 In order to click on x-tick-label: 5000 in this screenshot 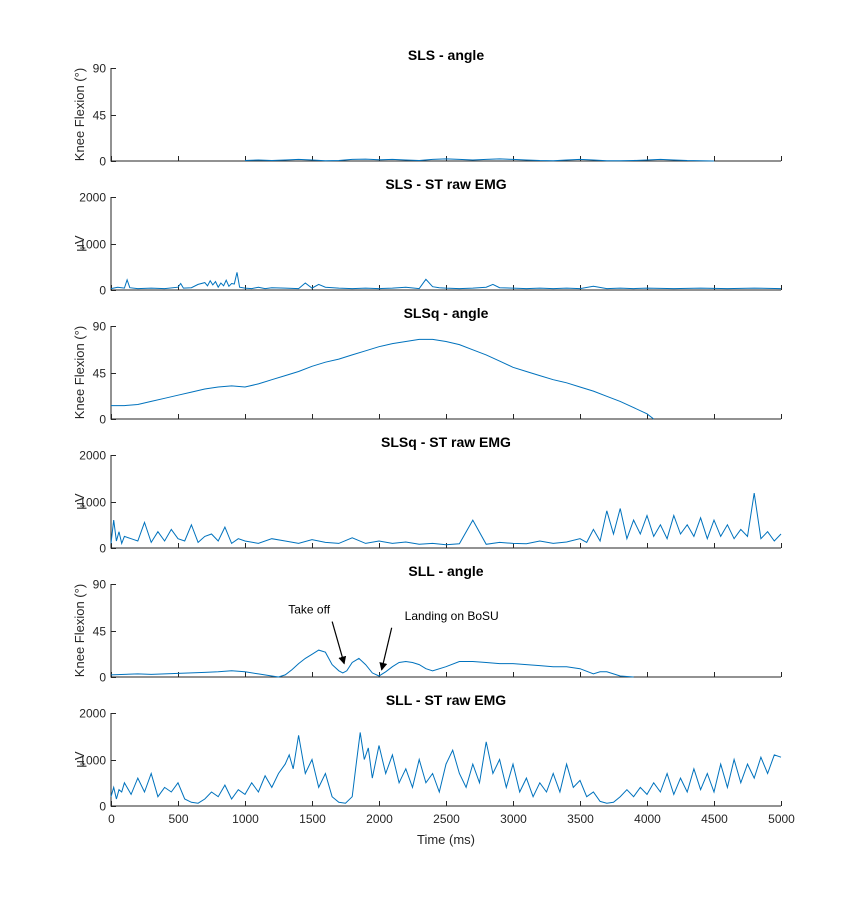, I will do `click(781, 819)`.